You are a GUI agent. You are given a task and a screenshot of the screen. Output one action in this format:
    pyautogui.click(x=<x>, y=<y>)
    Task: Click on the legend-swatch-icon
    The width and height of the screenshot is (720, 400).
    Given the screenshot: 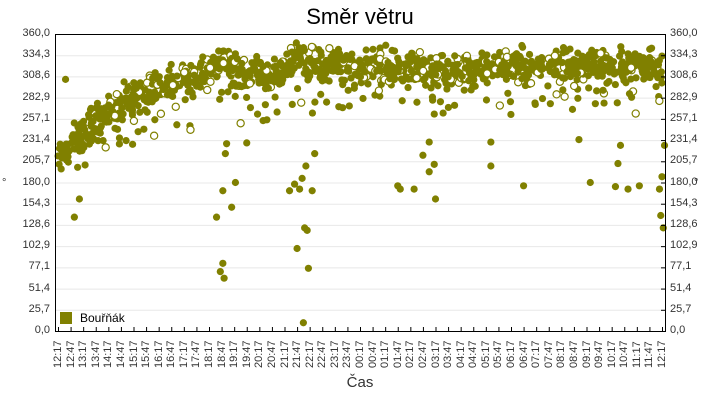 What is the action you would take?
    pyautogui.click(x=66, y=318)
    